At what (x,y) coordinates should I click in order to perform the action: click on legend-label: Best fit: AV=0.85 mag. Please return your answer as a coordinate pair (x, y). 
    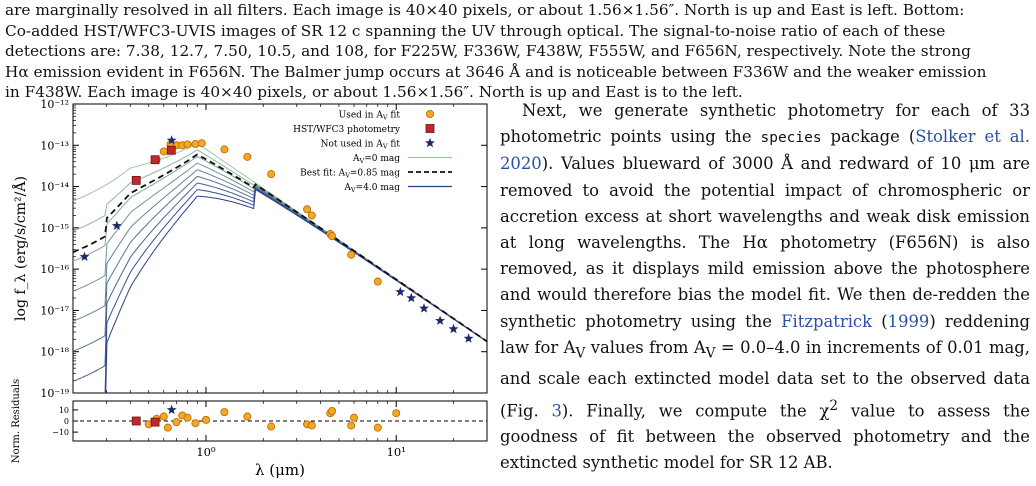
    Looking at the image, I should click on (350, 174).